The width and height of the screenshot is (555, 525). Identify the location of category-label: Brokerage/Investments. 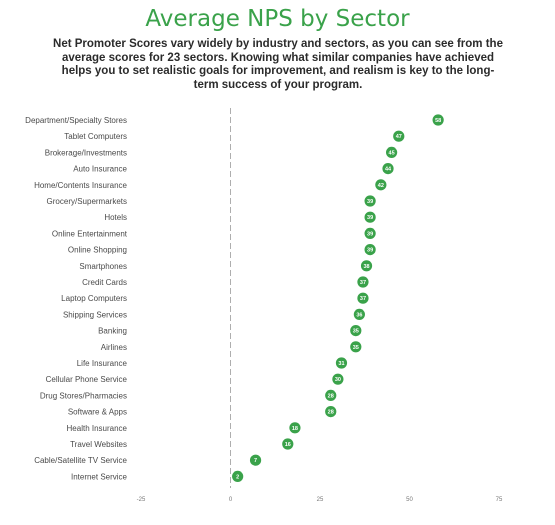
(86, 152).